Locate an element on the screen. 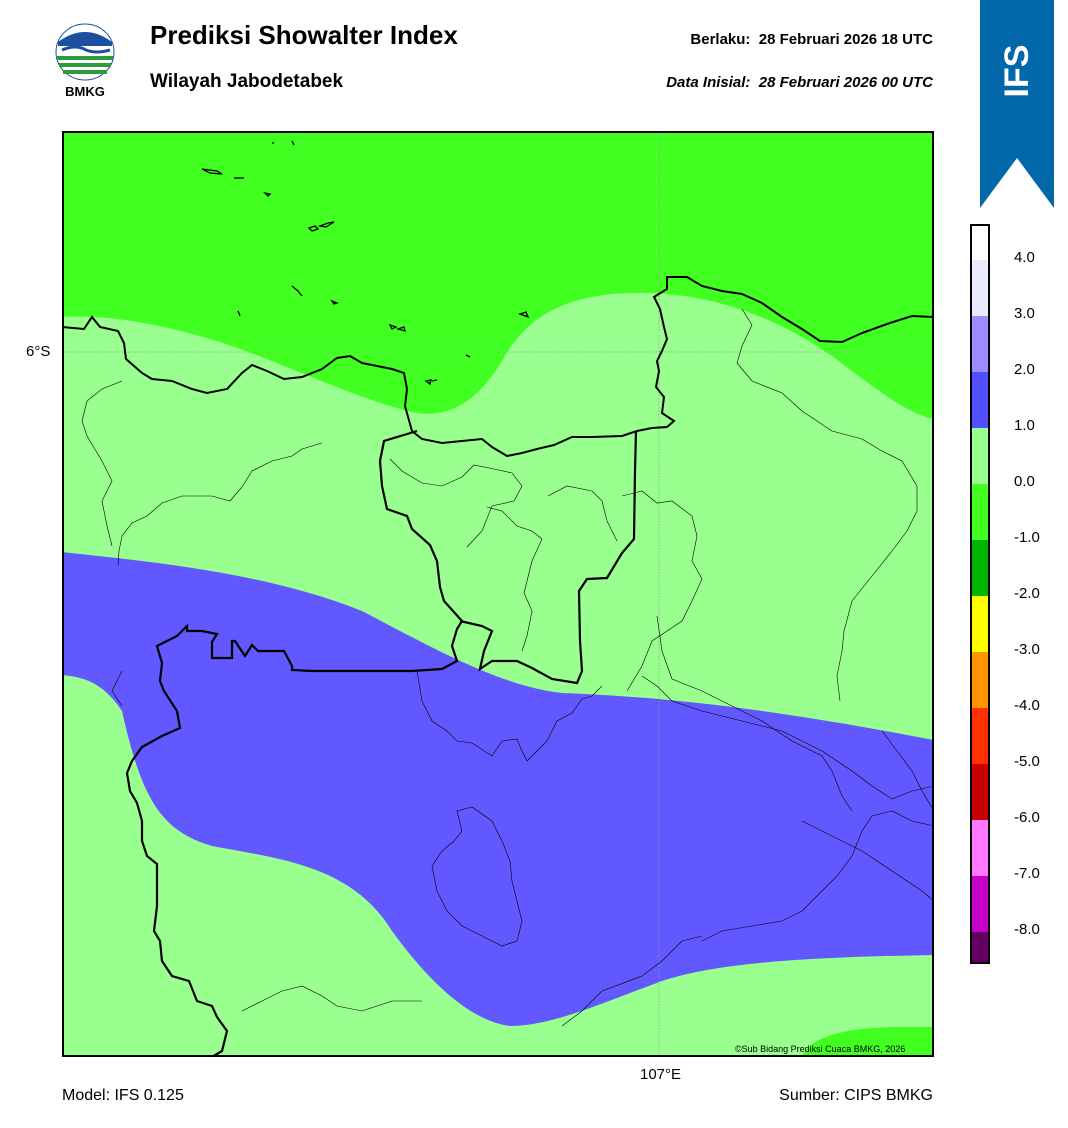 The height and width of the screenshot is (1128, 1068). colorbar-frame is located at coordinates (980, 594).